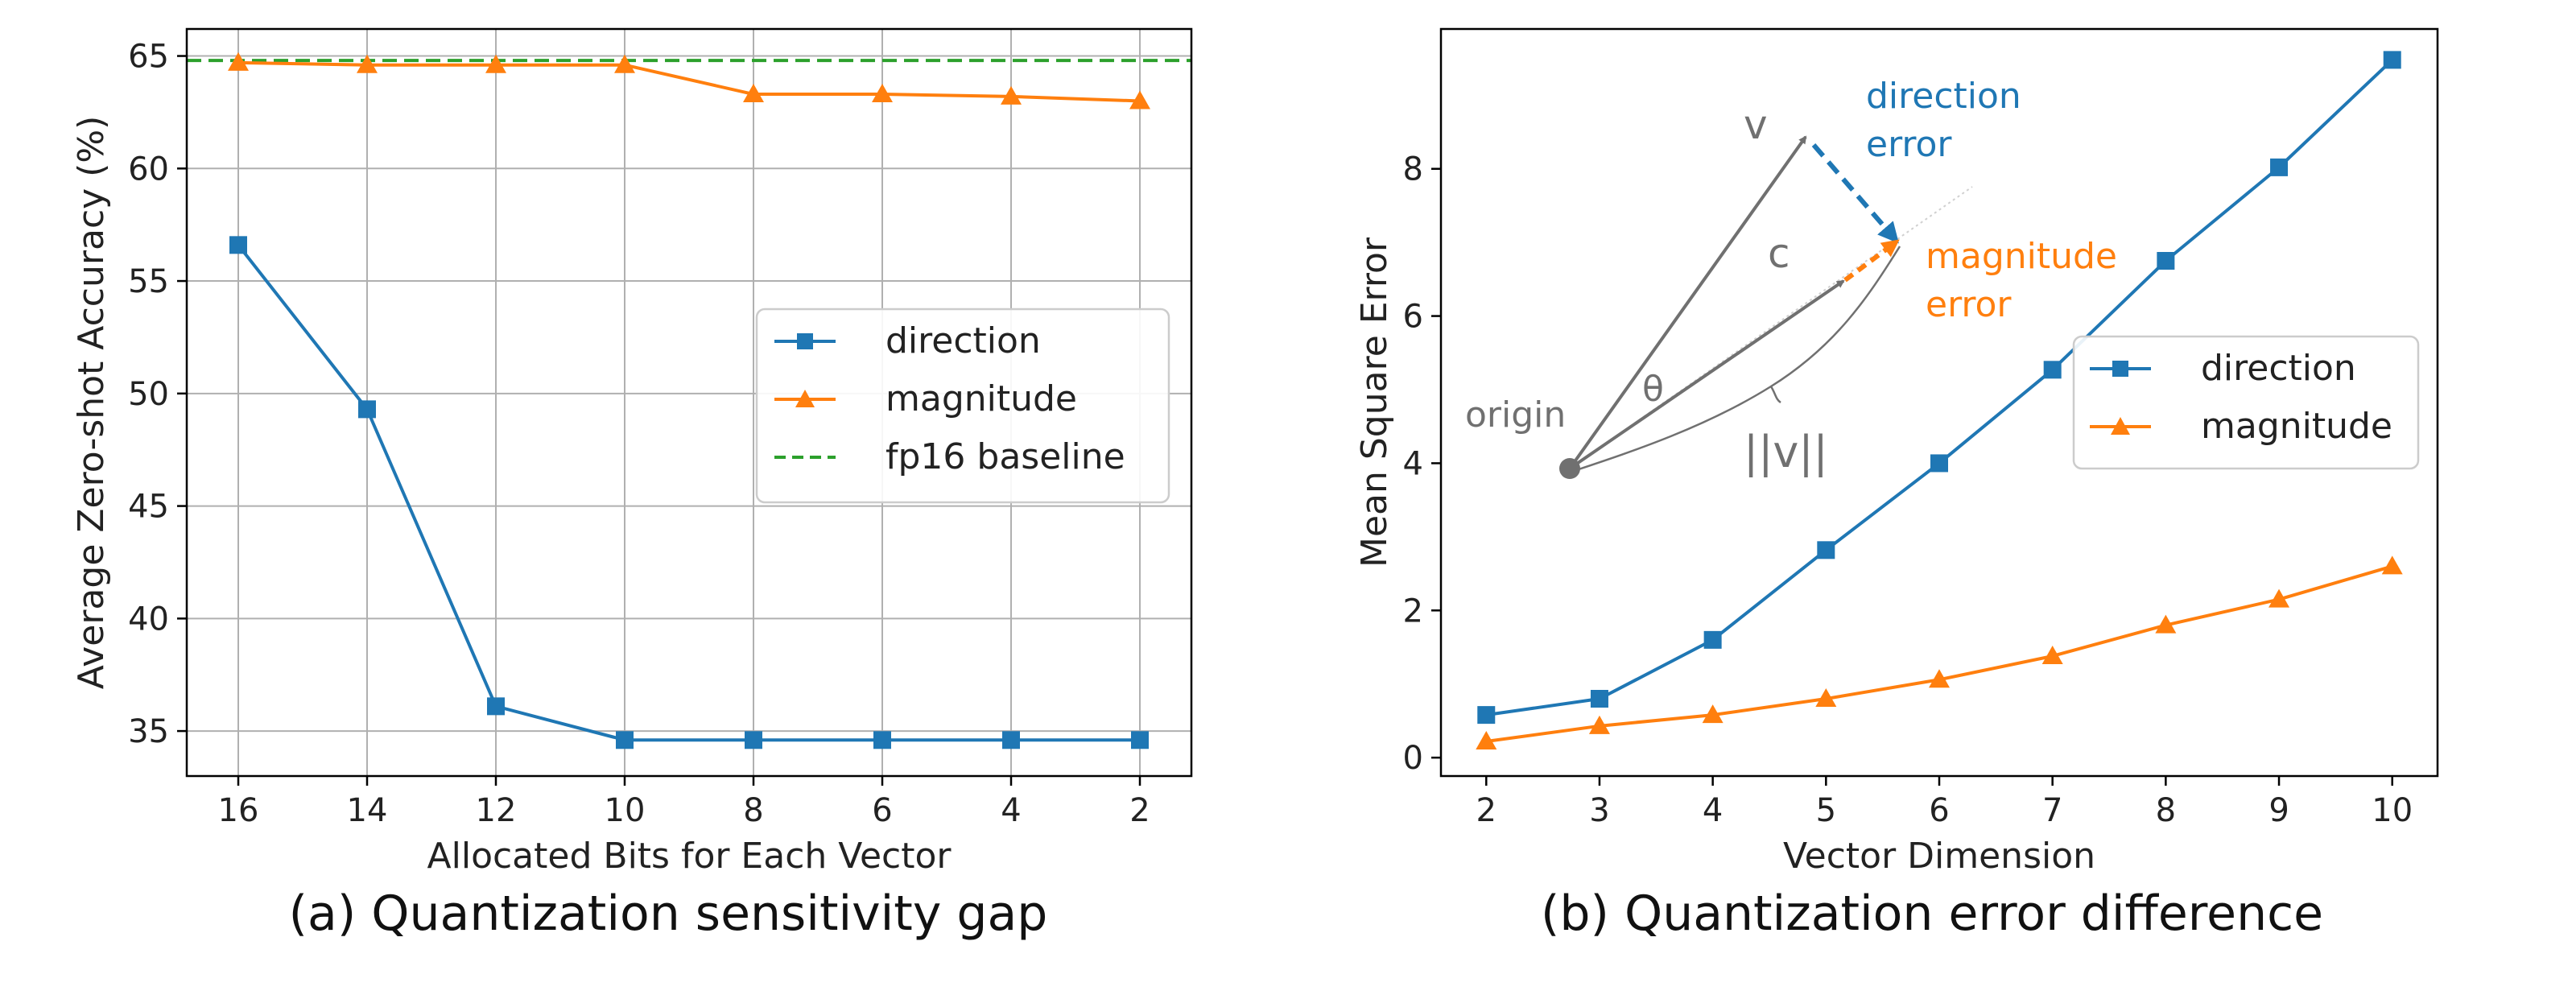 This screenshot has width=2576, height=995. What do you see at coordinates (148, 731) in the screenshot?
I see `y-tick-label: 35` at bounding box center [148, 731].